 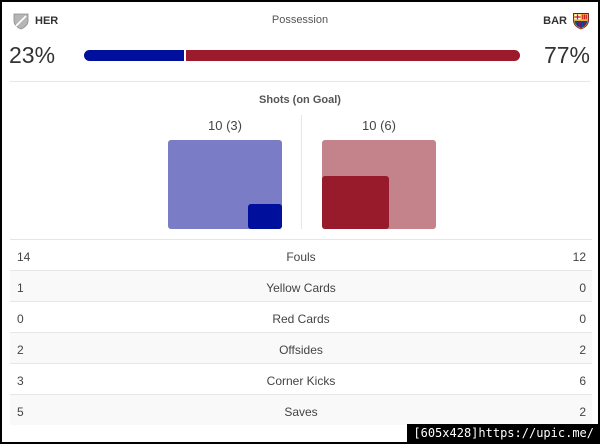 What do you see at coordinates (225, 125) in the screenshot?
I see `home-shots-label: 10 (3)` at bounding box center [225, 125].